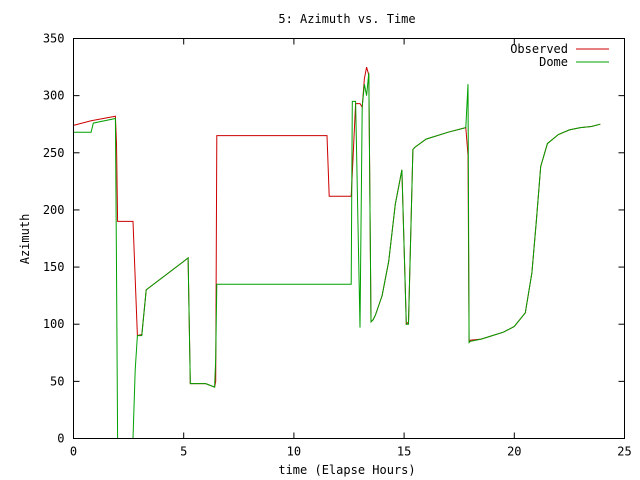 This screenshot has width=640, height=480. Describe the element at coordinates (404, 452) in the screenshot. I see `x-tick-label: 15` at that location.